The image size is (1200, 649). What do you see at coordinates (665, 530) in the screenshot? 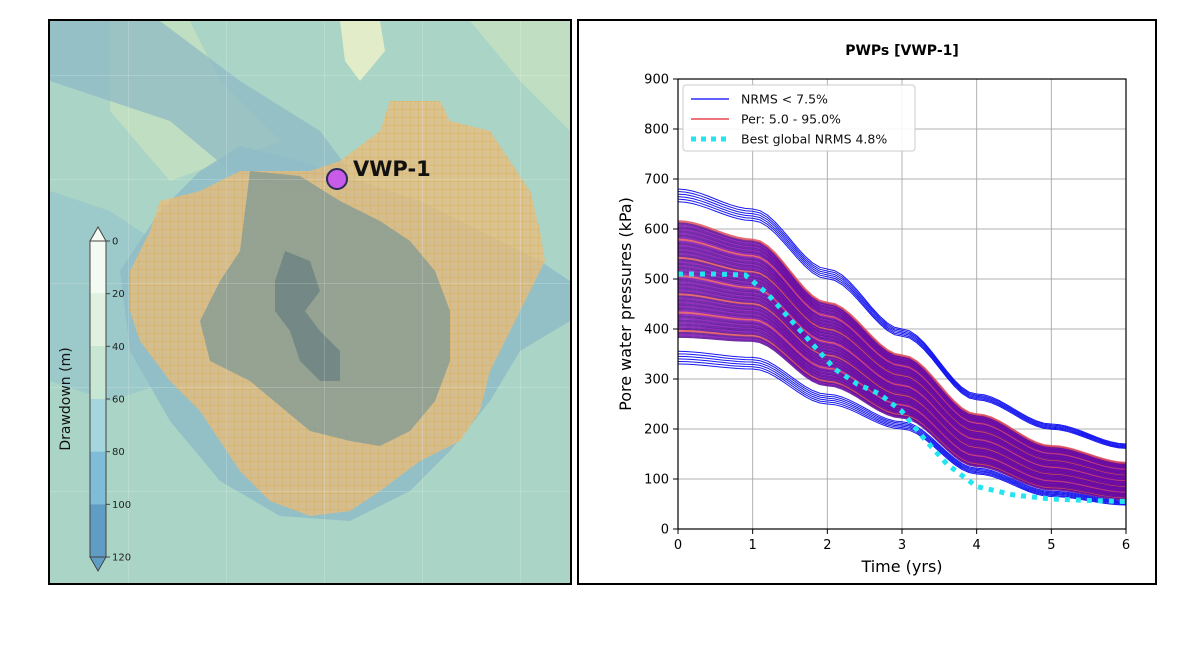
I see `y-tick-label: 0` at bounding box center [665, 530].